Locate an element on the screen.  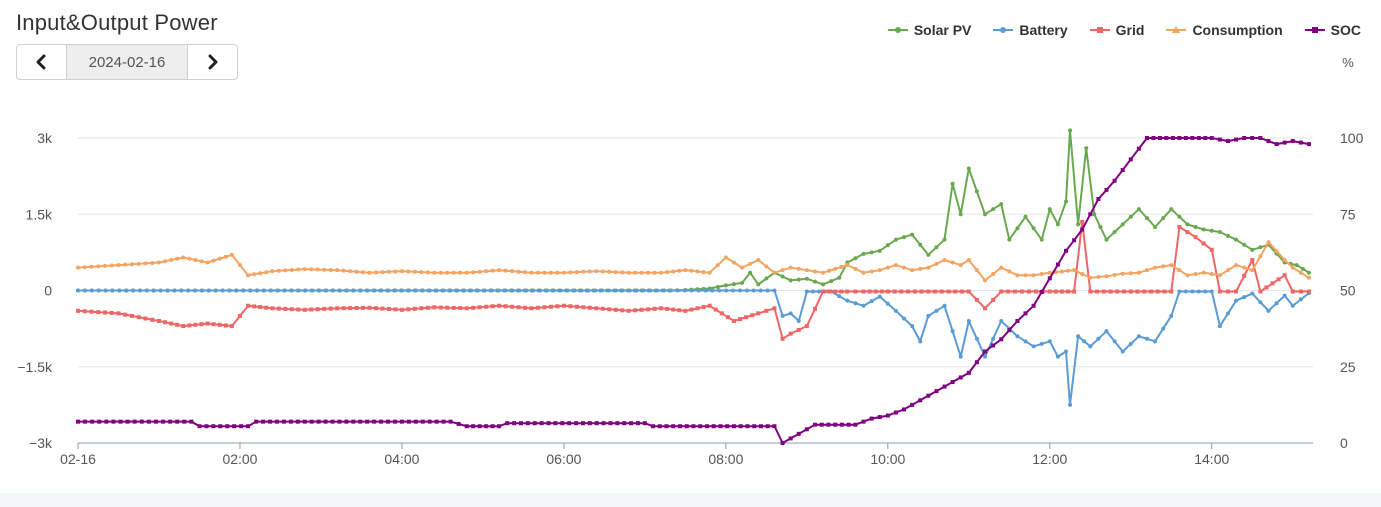
legend-marker is located at coordinates (1176, 29).